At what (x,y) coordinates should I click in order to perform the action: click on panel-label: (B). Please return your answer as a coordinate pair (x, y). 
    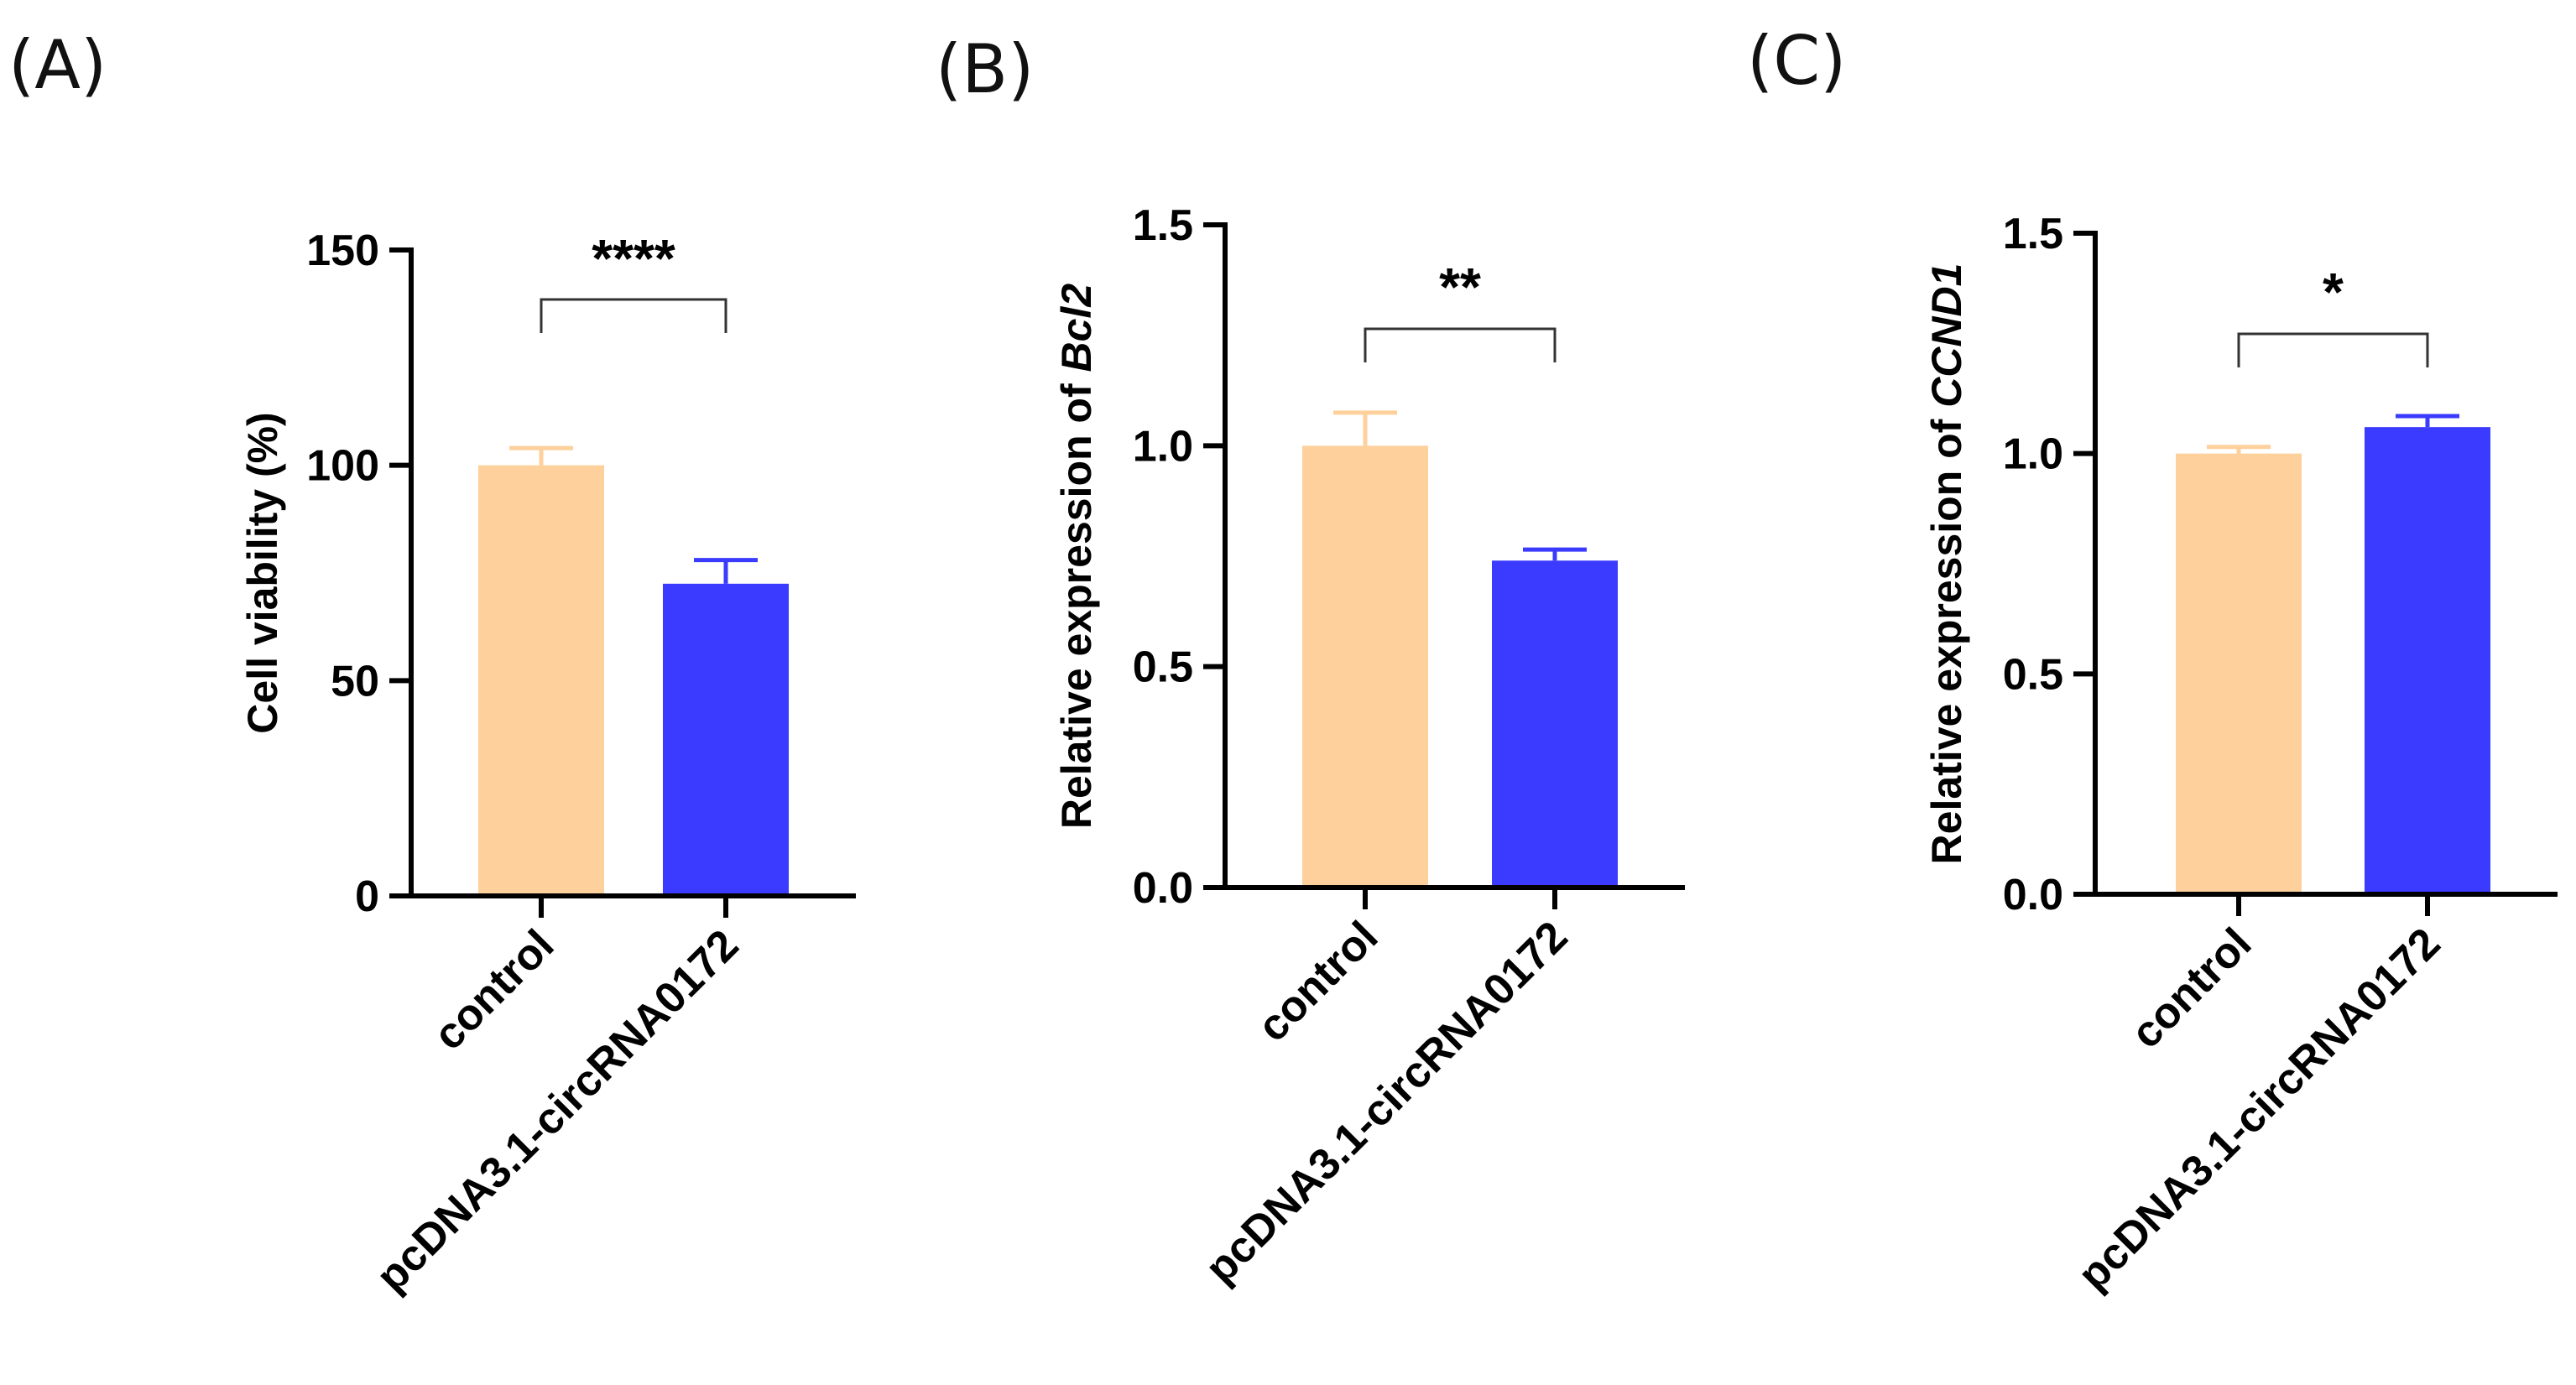
    Looking at the image, I should click on (985, 69).